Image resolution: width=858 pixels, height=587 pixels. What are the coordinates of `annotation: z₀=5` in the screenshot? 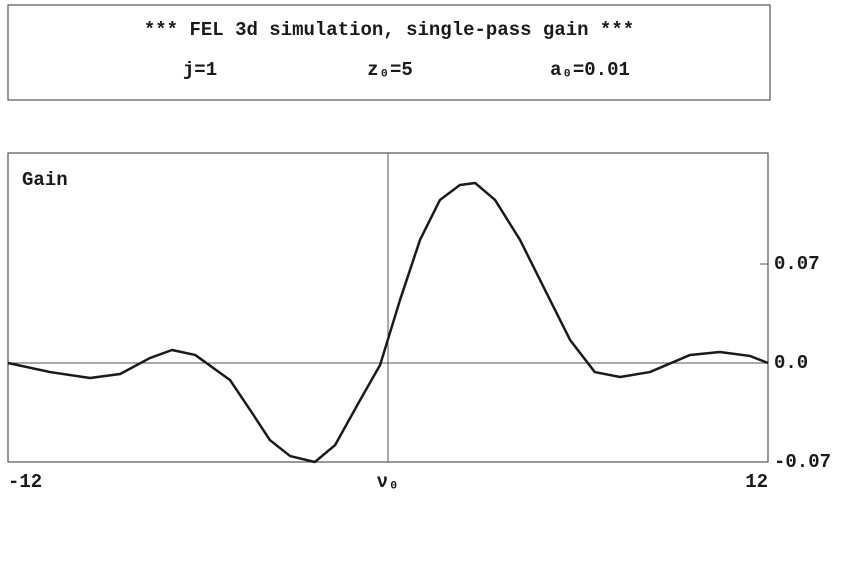 It's located at (390, 70).